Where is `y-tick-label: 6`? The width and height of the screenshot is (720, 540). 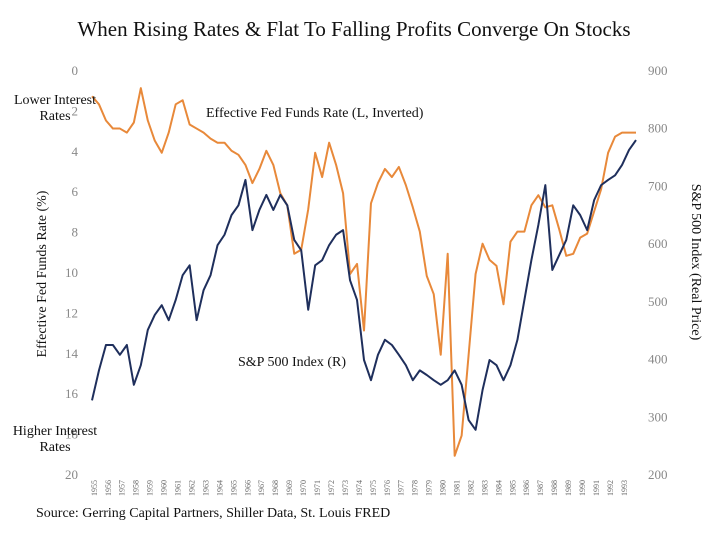 y-tick-label: 6 is located at coordinates (75, 191).